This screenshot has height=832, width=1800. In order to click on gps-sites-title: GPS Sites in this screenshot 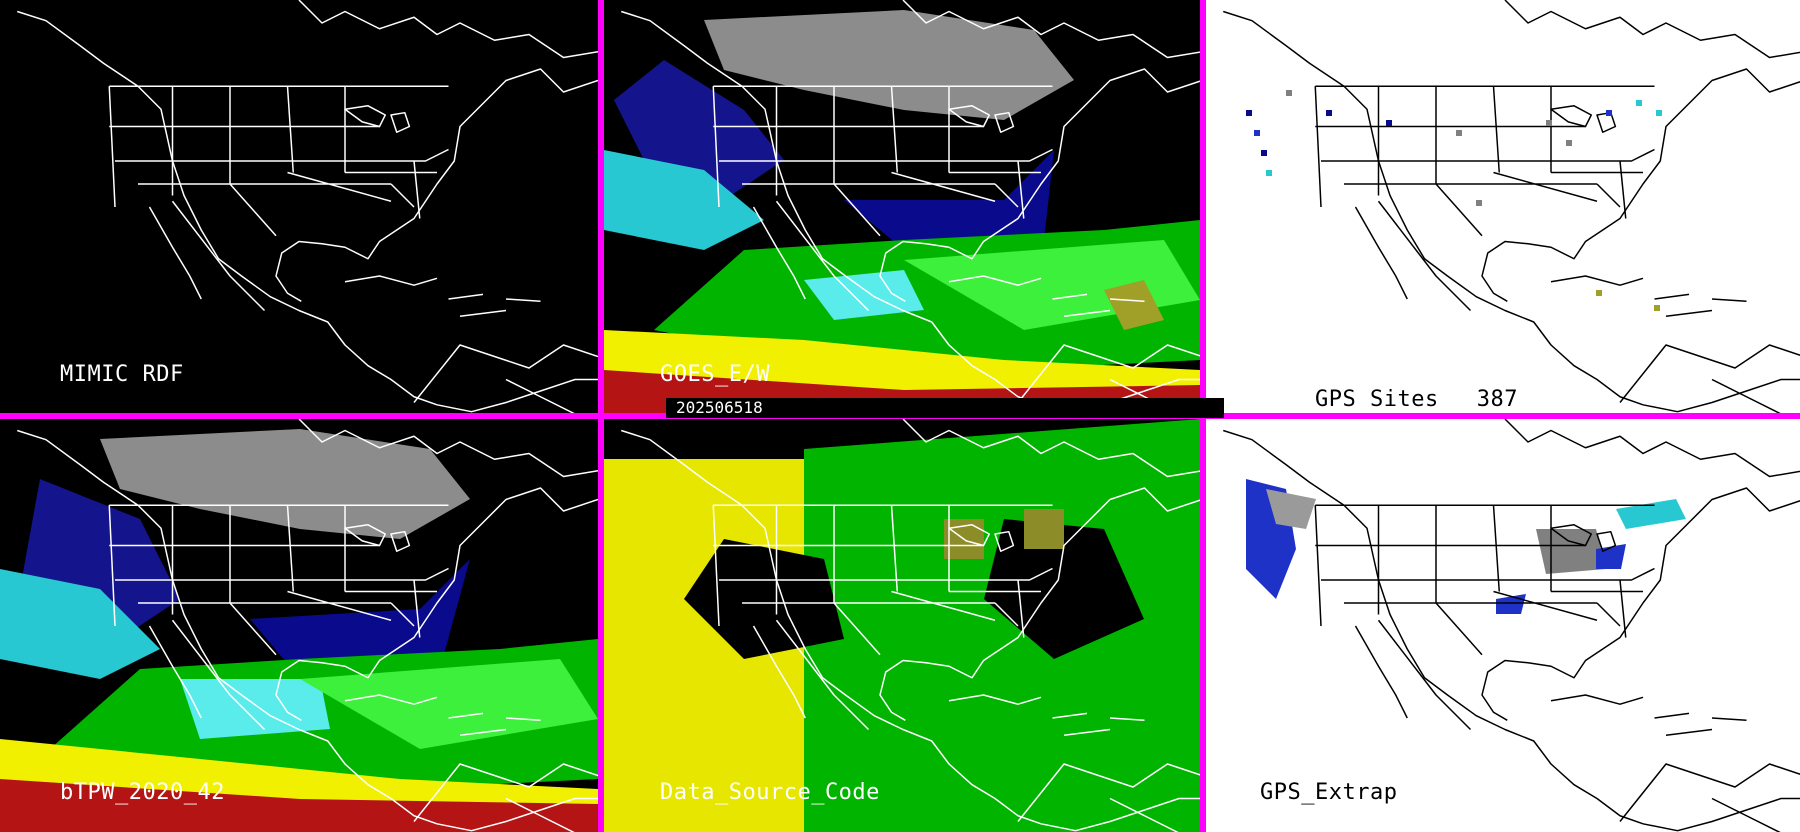, I will do `click(1376, 399)`.